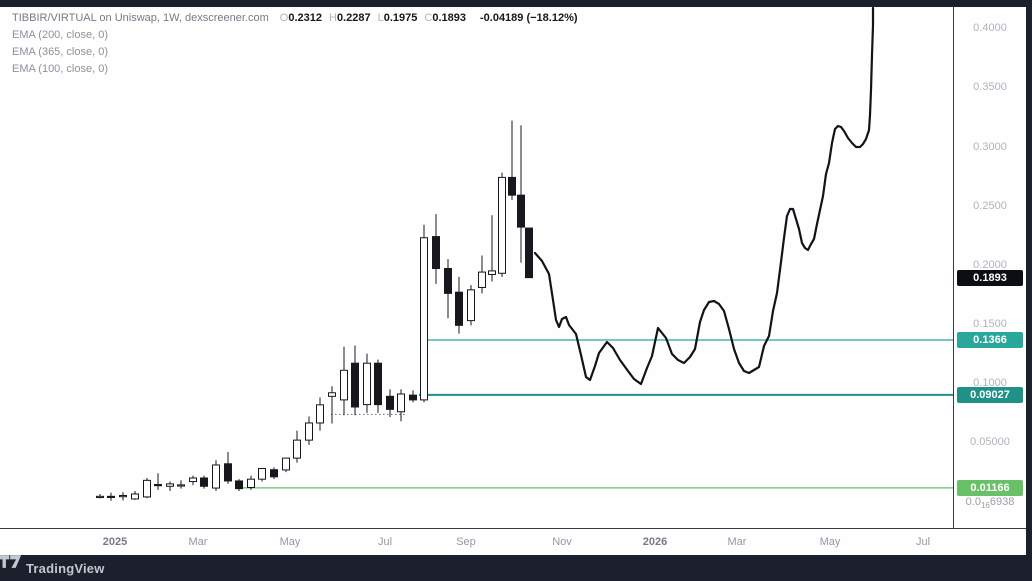 The image size is (1032, 581). I want to click on ohlc-values: O0.2312 H0.2287 L0.1975 C0.1893, so click(376, 18).